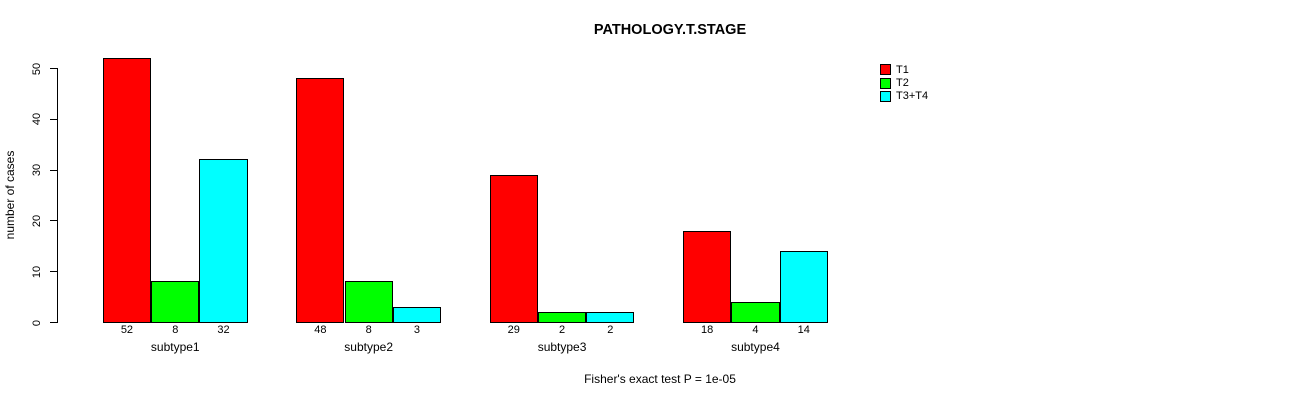 Image resolution: width=1290 pixels, height=400 pixels. What do you see at coordinates (175, 347) in the screenshot?
I see `x-category-label: subtype1` at bounding box center [175, 347].